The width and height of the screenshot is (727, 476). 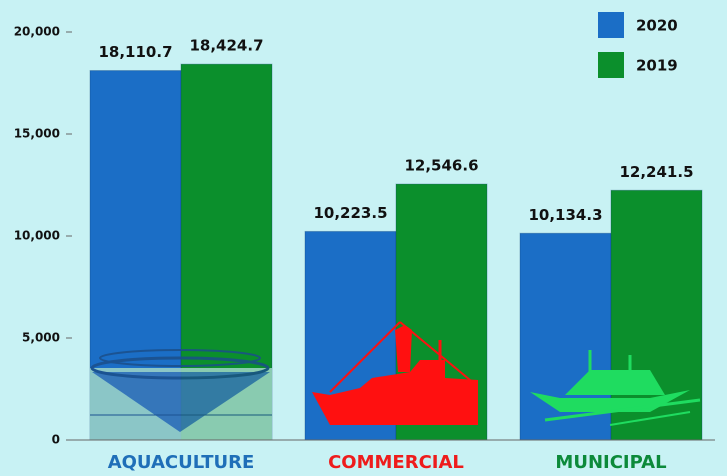 What do you see at coordinates (135, 52) in the screenshot?
I see `value-label: 18,110.7` at bounding box center [135, 52].